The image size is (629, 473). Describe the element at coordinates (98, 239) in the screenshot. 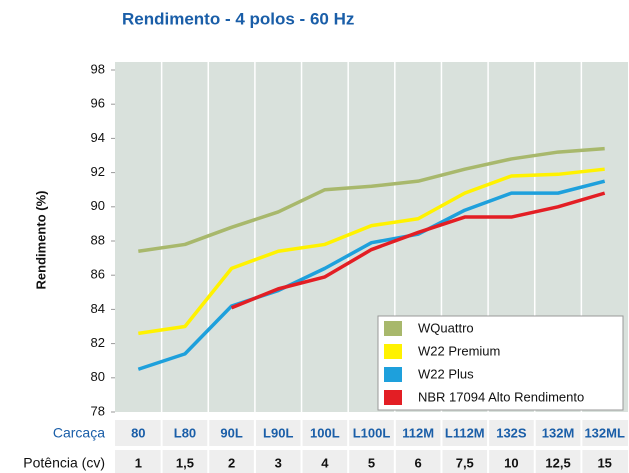

I see `y-tick-label: 88` at that location.